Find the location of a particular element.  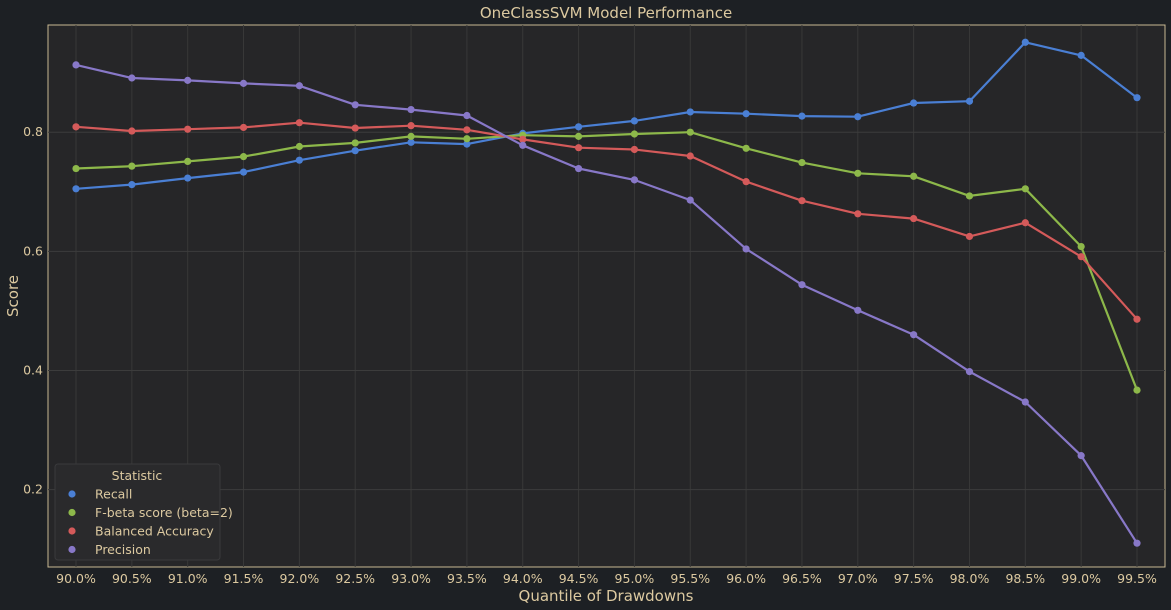

x-tick-label: 97.0% is located at coordinates (858, 578).